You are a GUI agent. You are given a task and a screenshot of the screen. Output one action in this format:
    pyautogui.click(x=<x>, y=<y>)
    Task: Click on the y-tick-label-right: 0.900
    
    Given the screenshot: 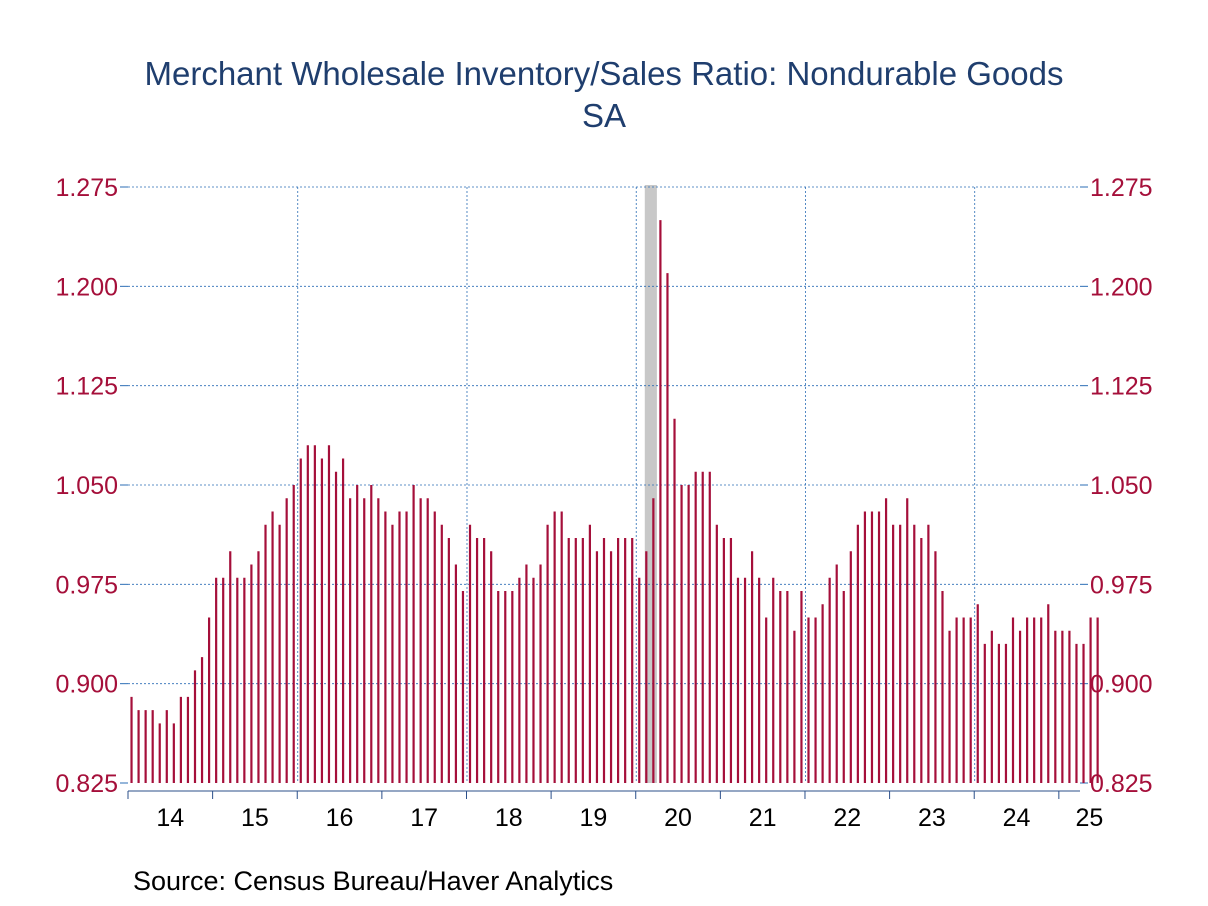 What is the action you would take?
    pyautogui.click(x=1121, y=685)
    